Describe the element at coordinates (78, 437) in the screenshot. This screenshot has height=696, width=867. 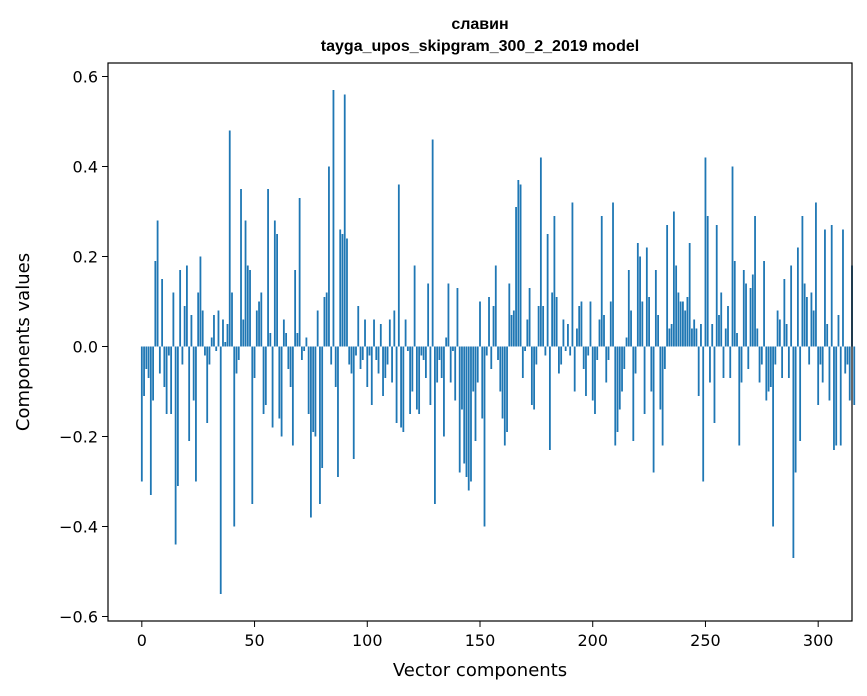
I see `y-tick-label: −0.2` at that location.